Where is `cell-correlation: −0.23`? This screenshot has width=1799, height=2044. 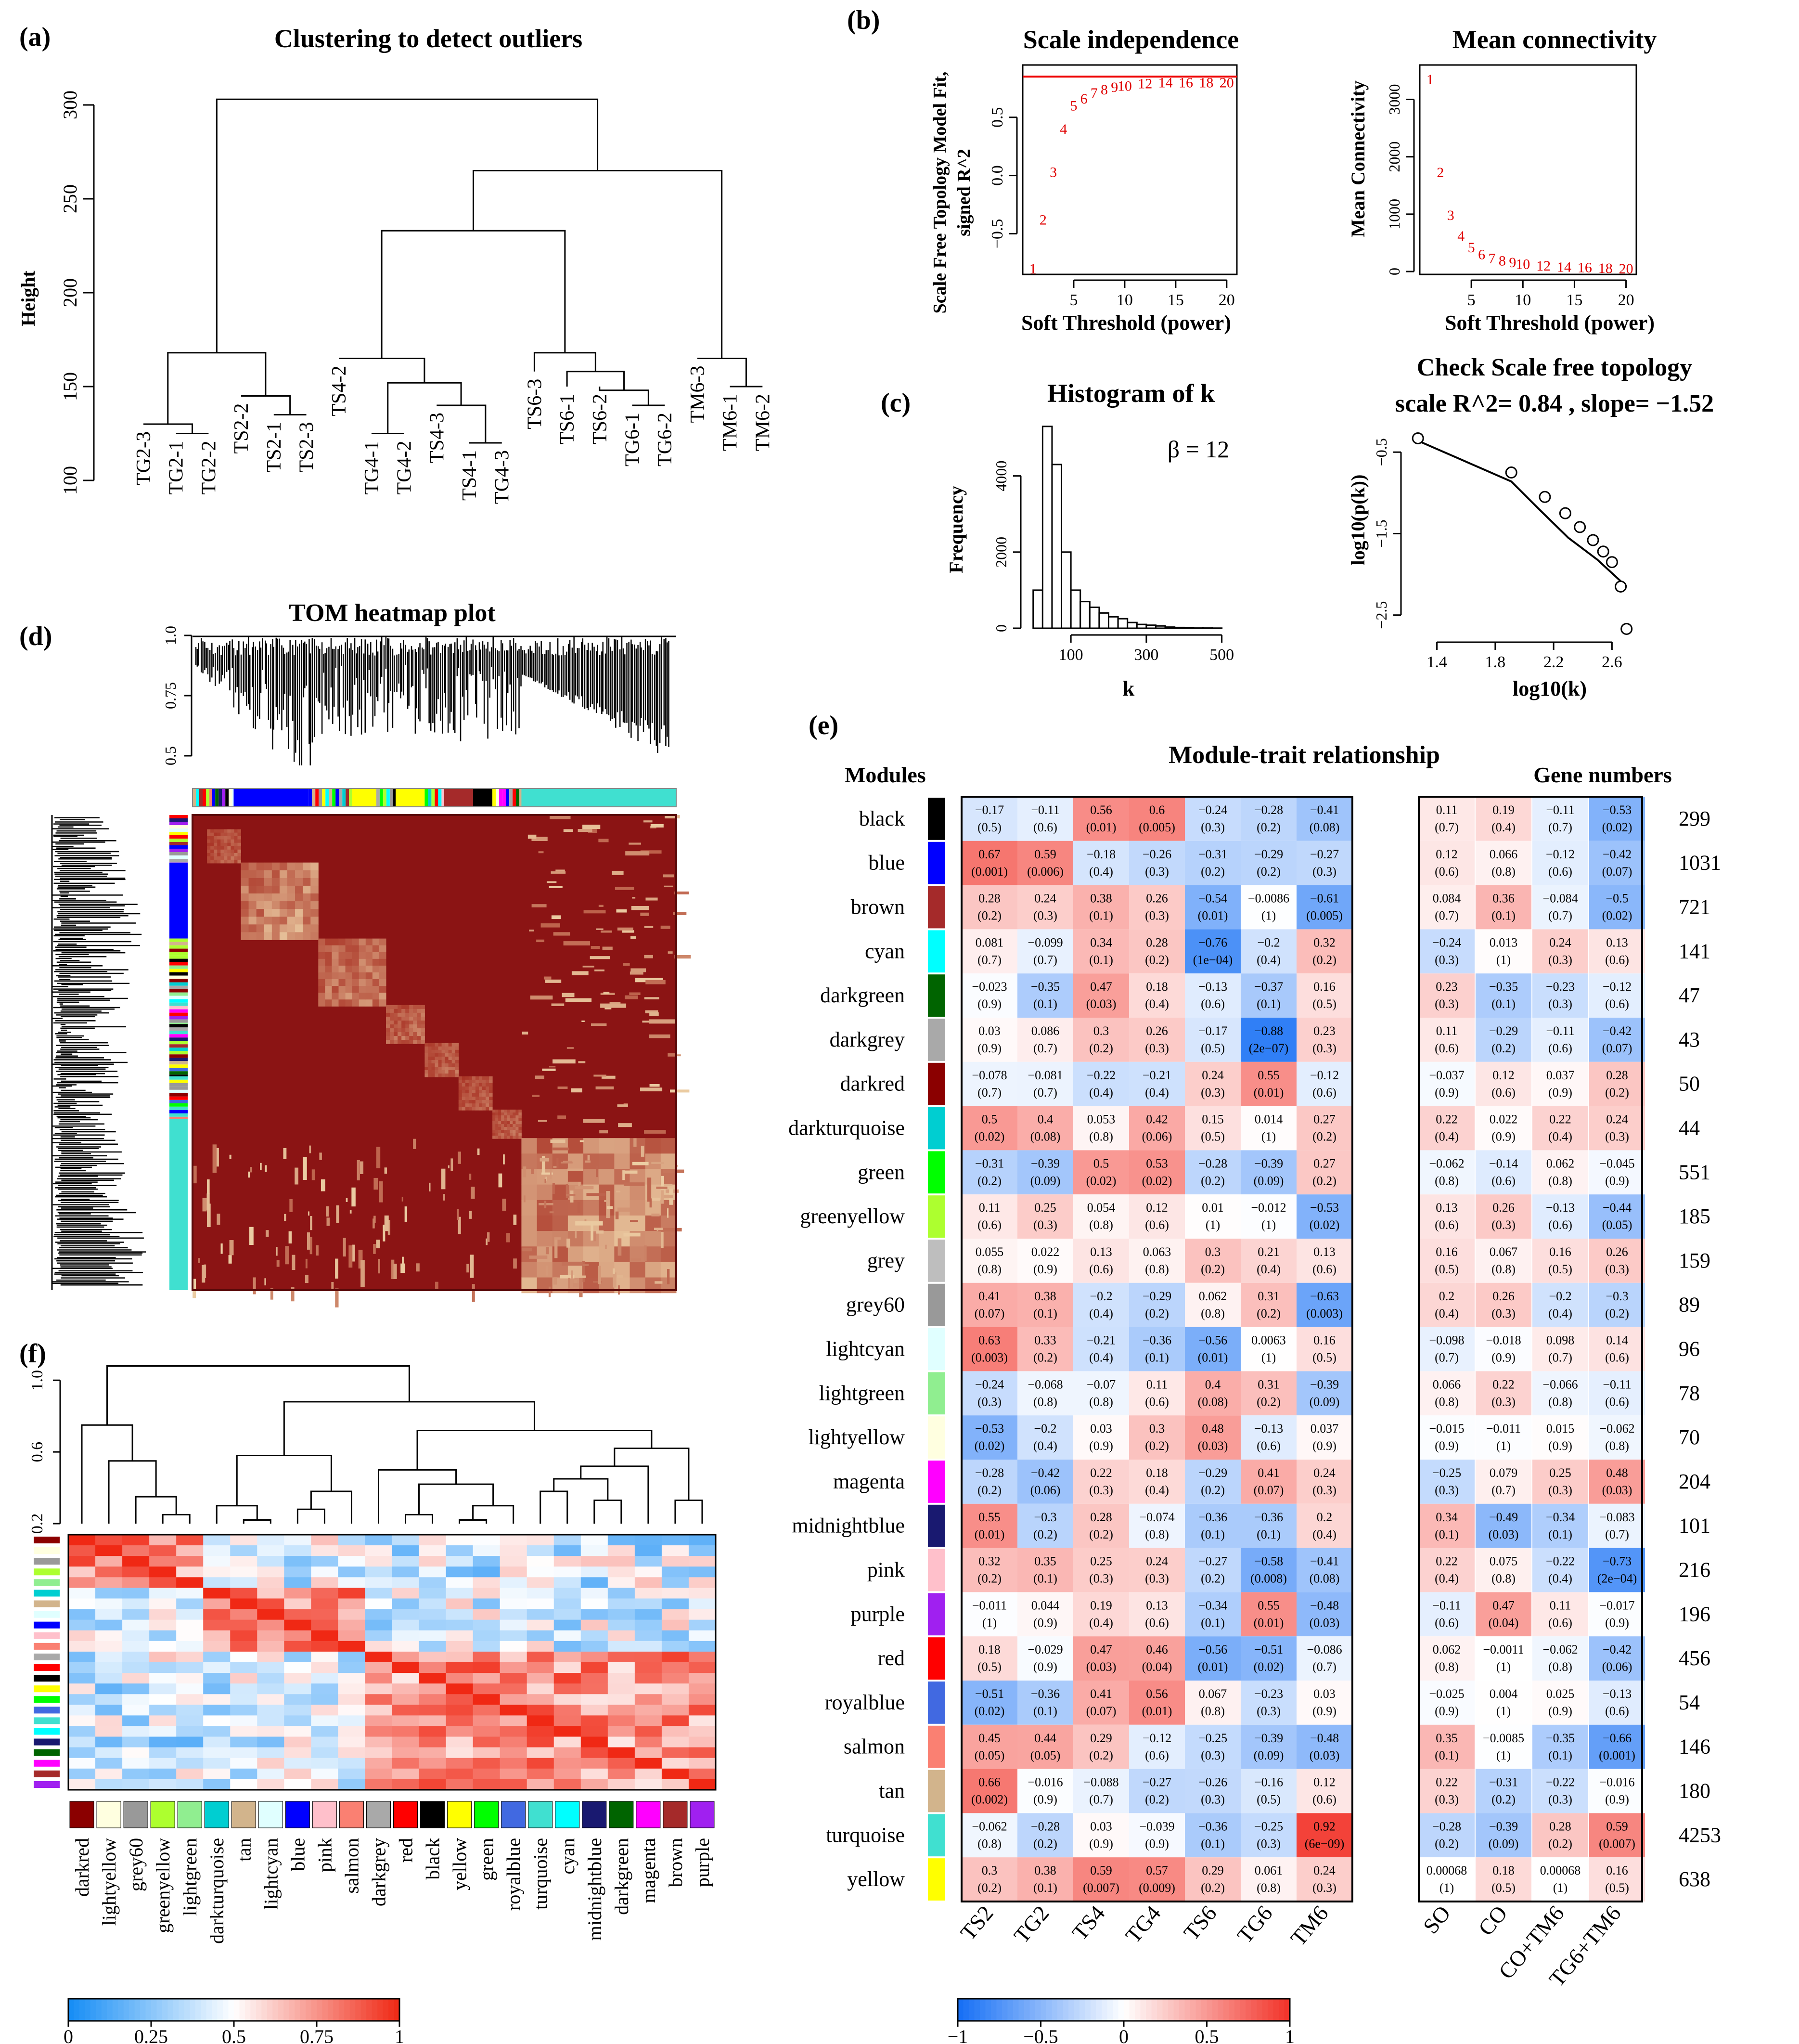 cell-correlation: −0.23 is located at coordinates (1269, 1694).